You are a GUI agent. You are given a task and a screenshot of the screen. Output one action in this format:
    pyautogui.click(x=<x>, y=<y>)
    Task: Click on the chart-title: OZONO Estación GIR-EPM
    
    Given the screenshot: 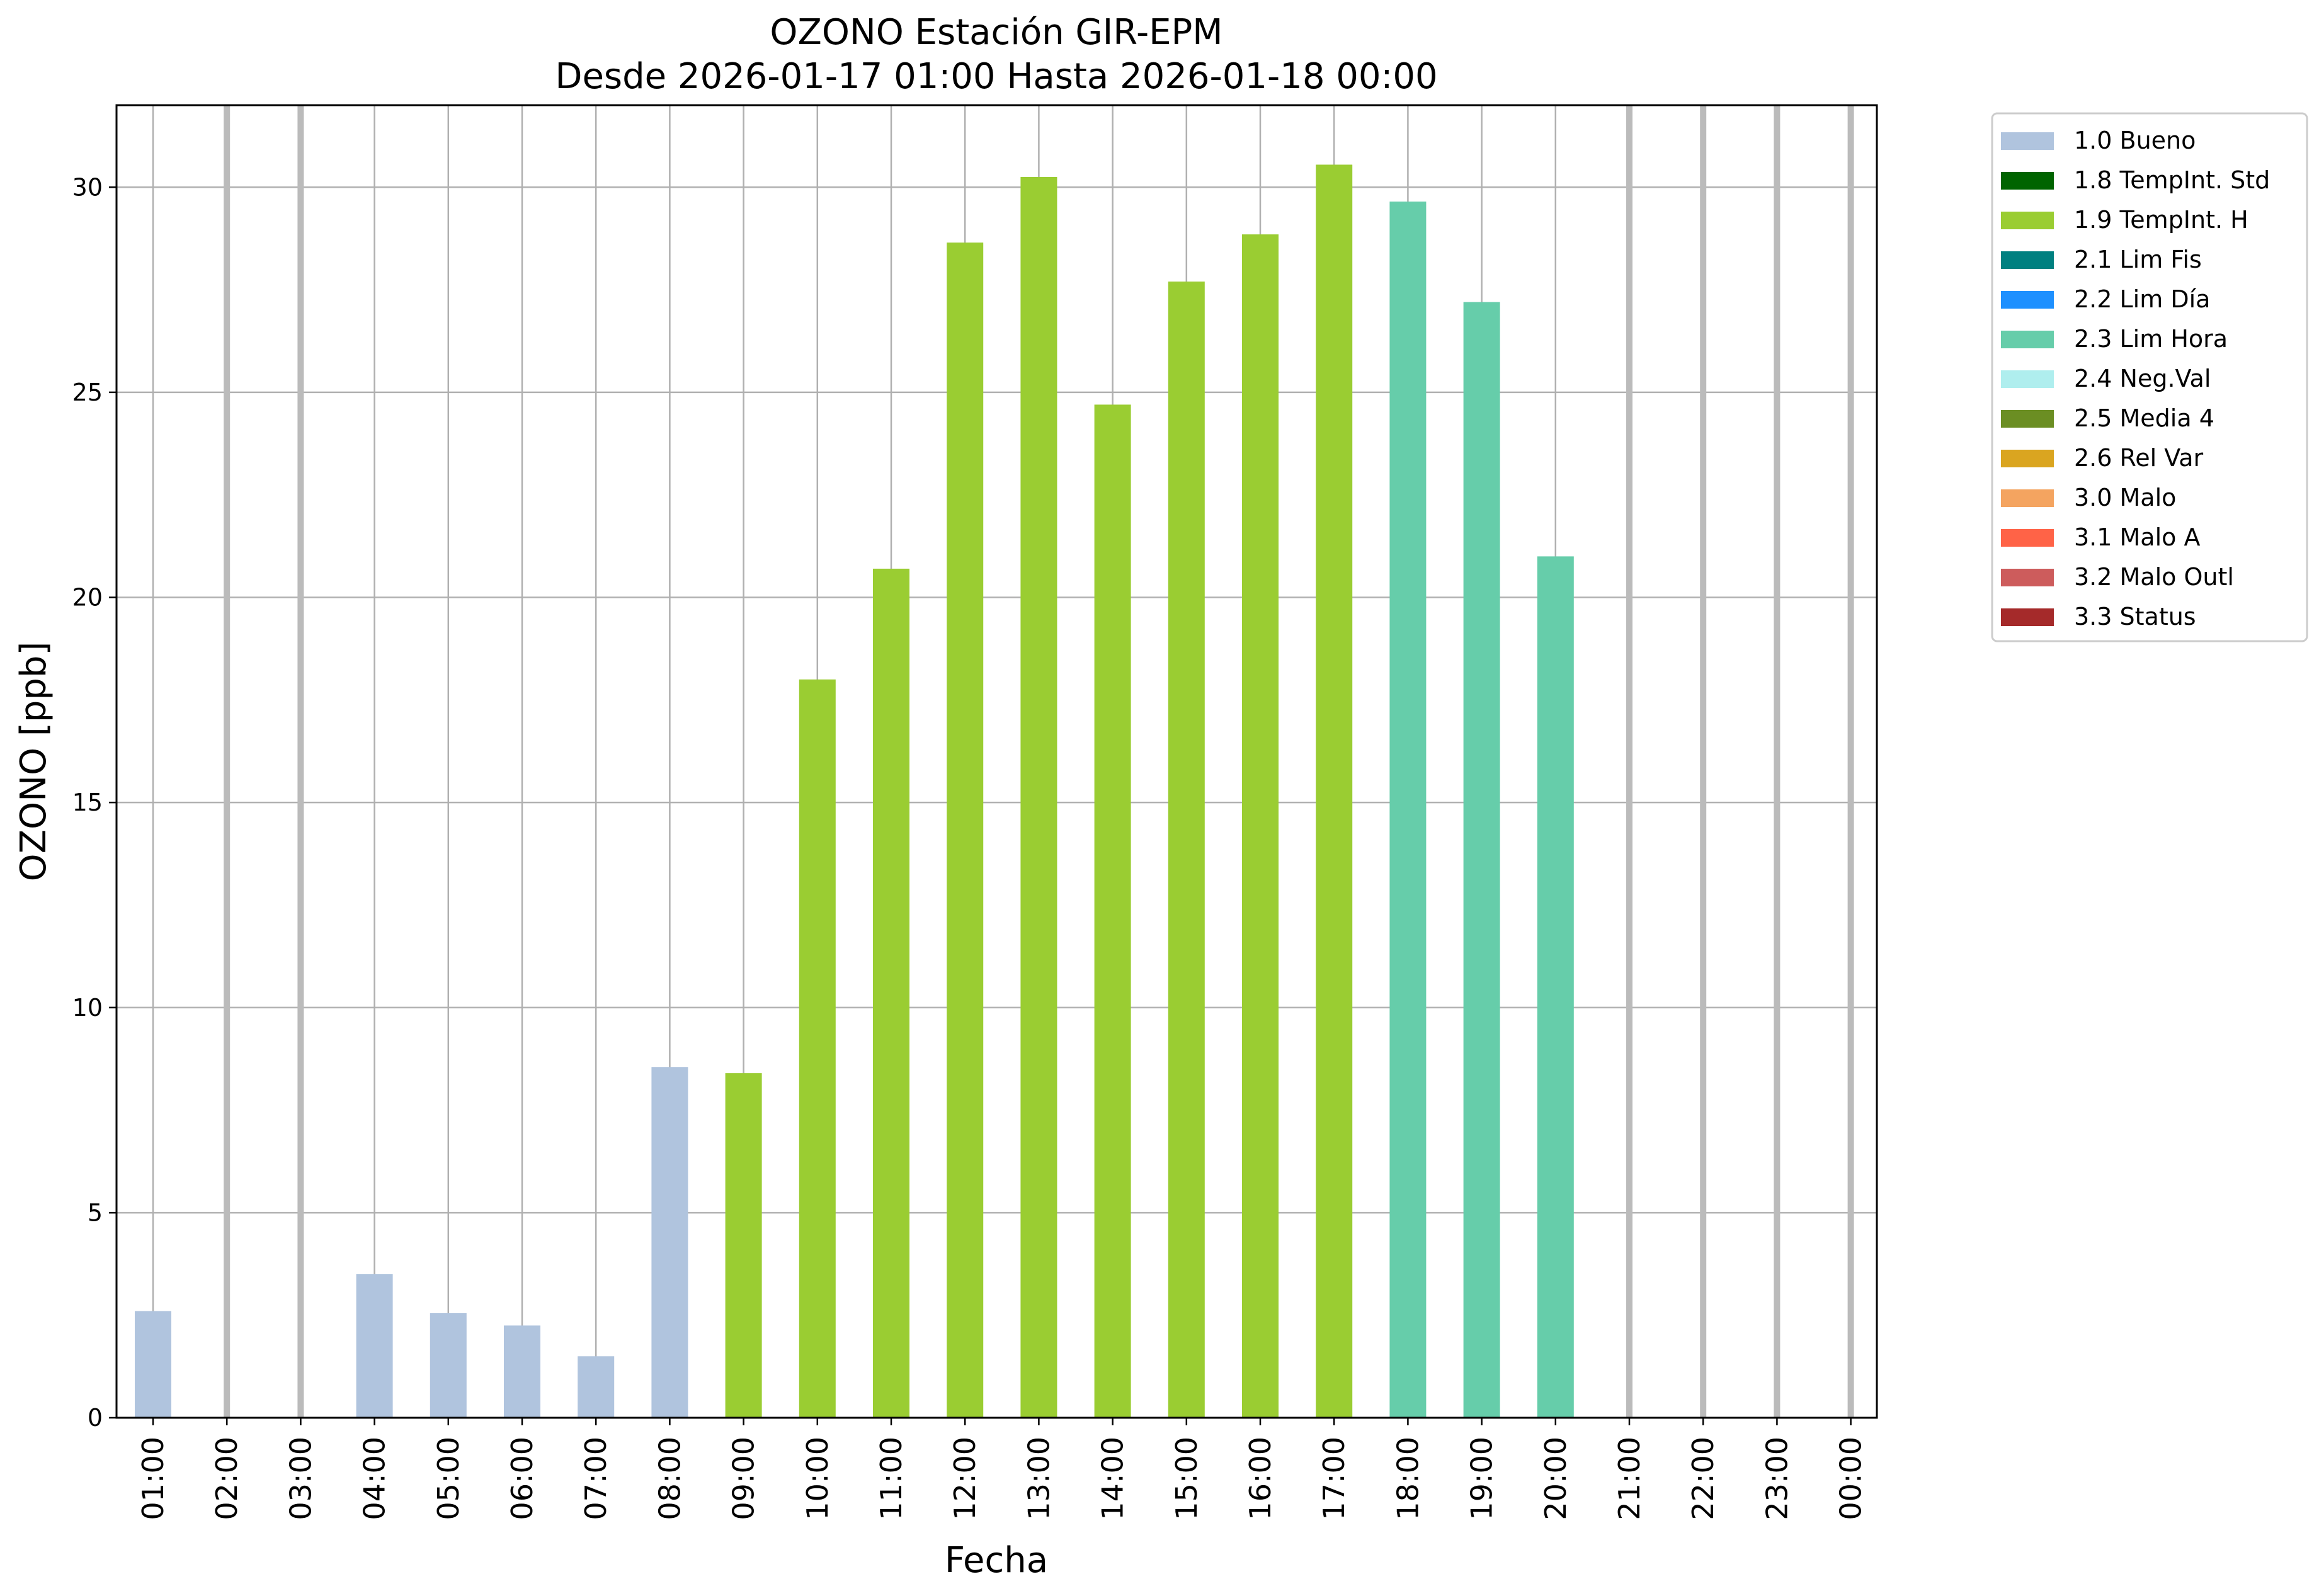 What is the action you would take?
    pyautogui.click(x=996, y=32)
    